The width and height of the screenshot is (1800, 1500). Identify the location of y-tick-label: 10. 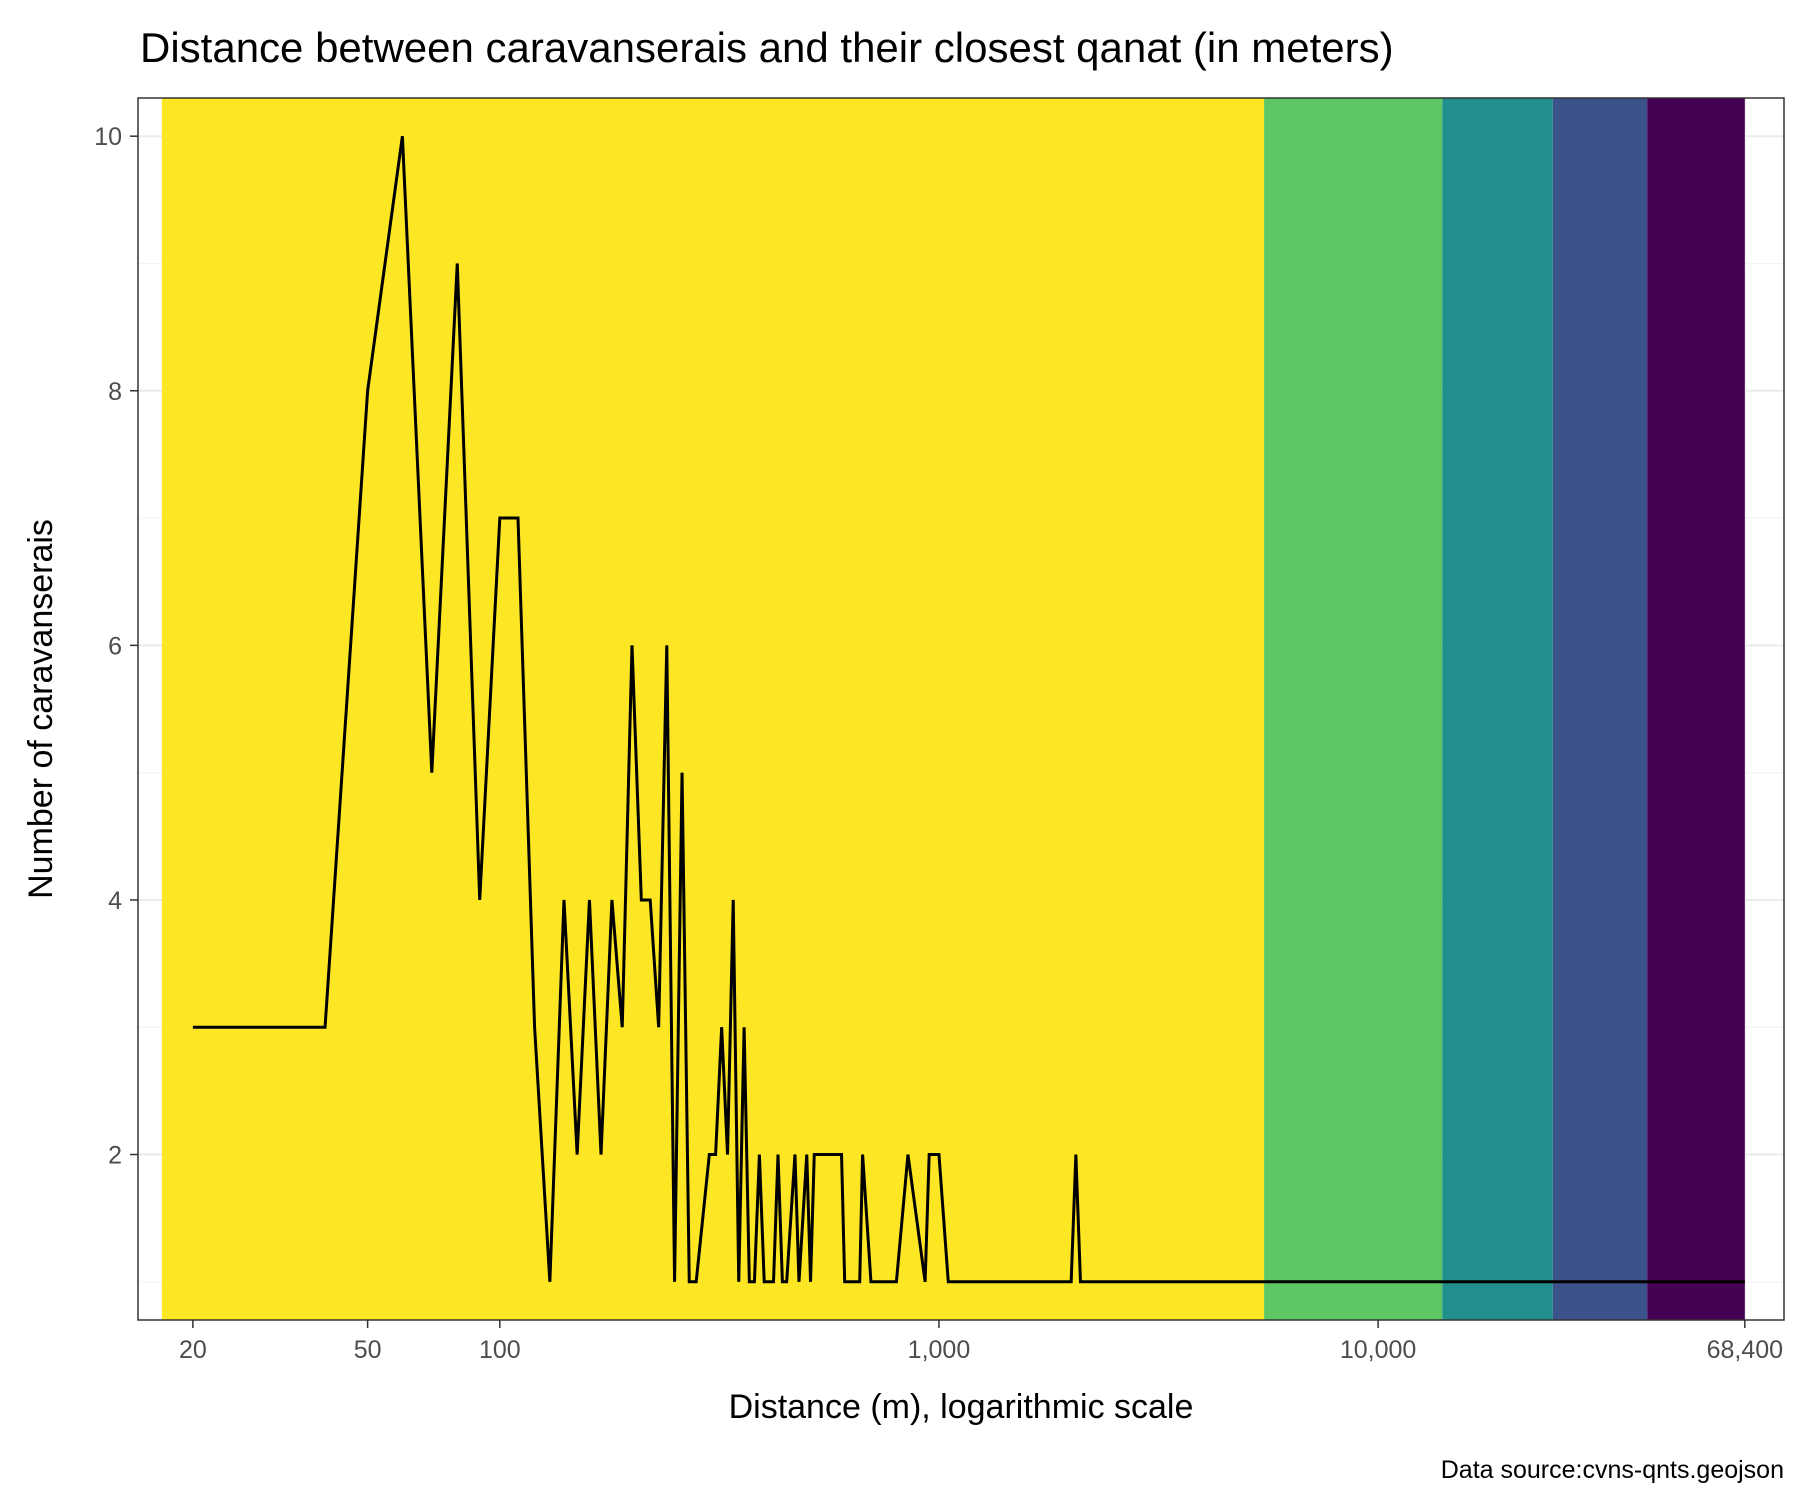
(108, 137).